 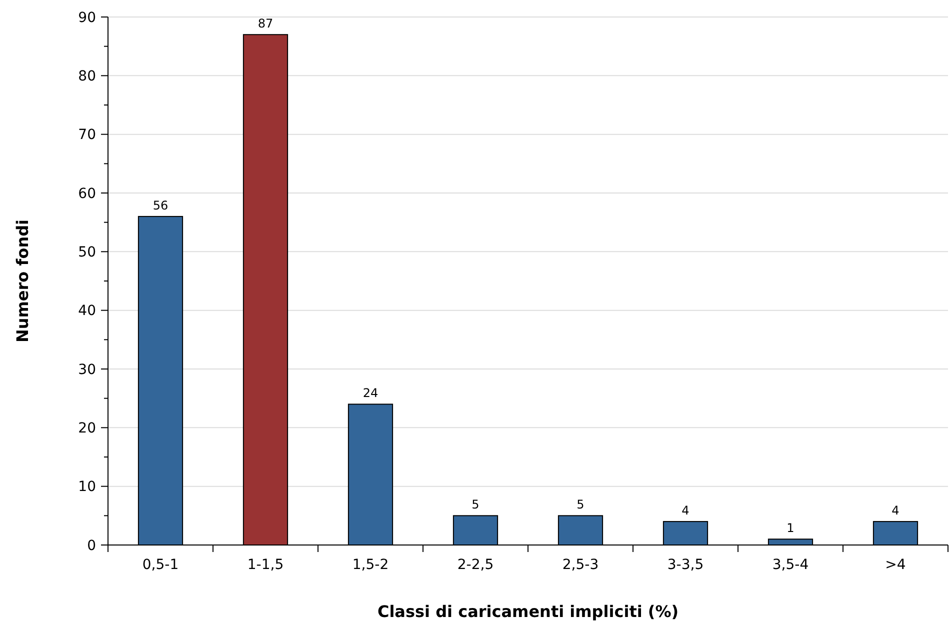 I want to click on x-tick-label: 3,5-4, so click(x=790, y=565).